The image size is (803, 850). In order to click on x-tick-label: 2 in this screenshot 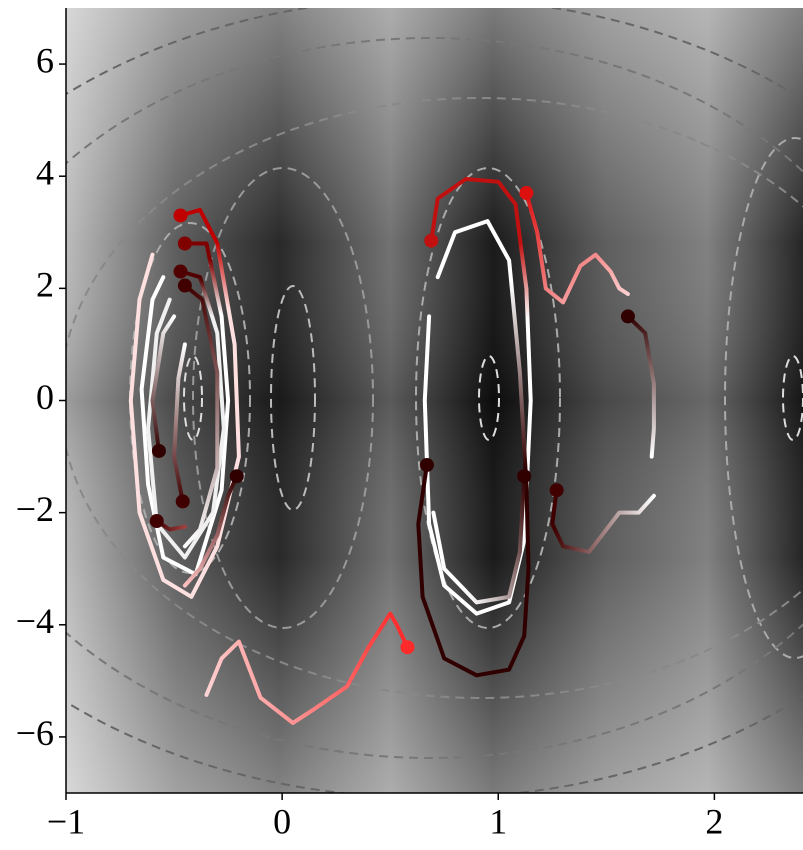, I will do `click(714, 821)`.